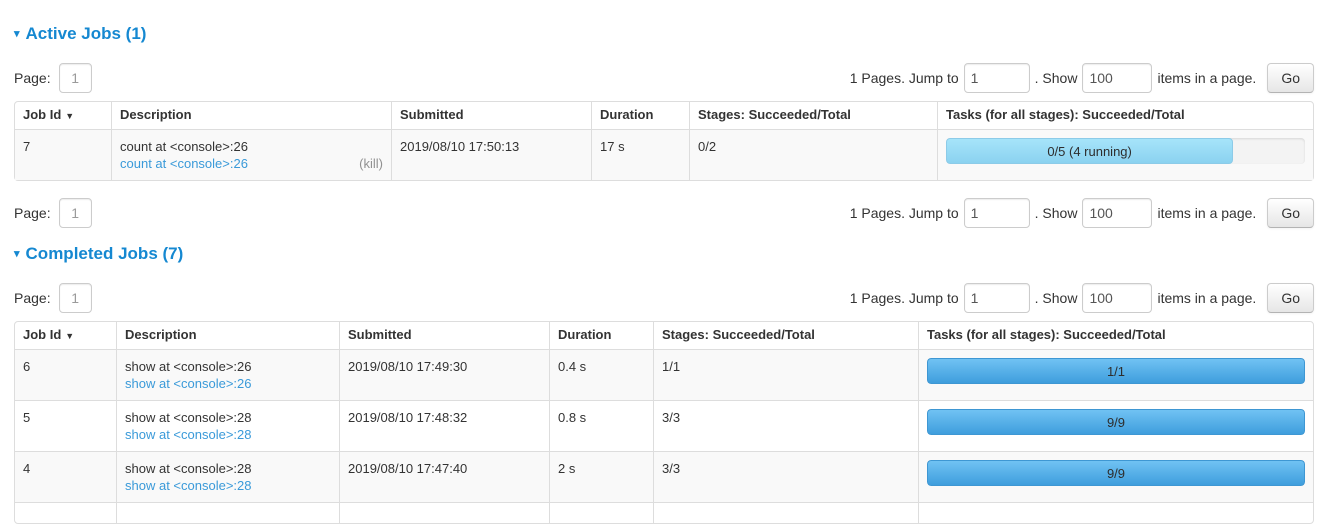  Describe the element at coordinates (664, 512) in the screenshot. I see `job-row-partial` at that location.